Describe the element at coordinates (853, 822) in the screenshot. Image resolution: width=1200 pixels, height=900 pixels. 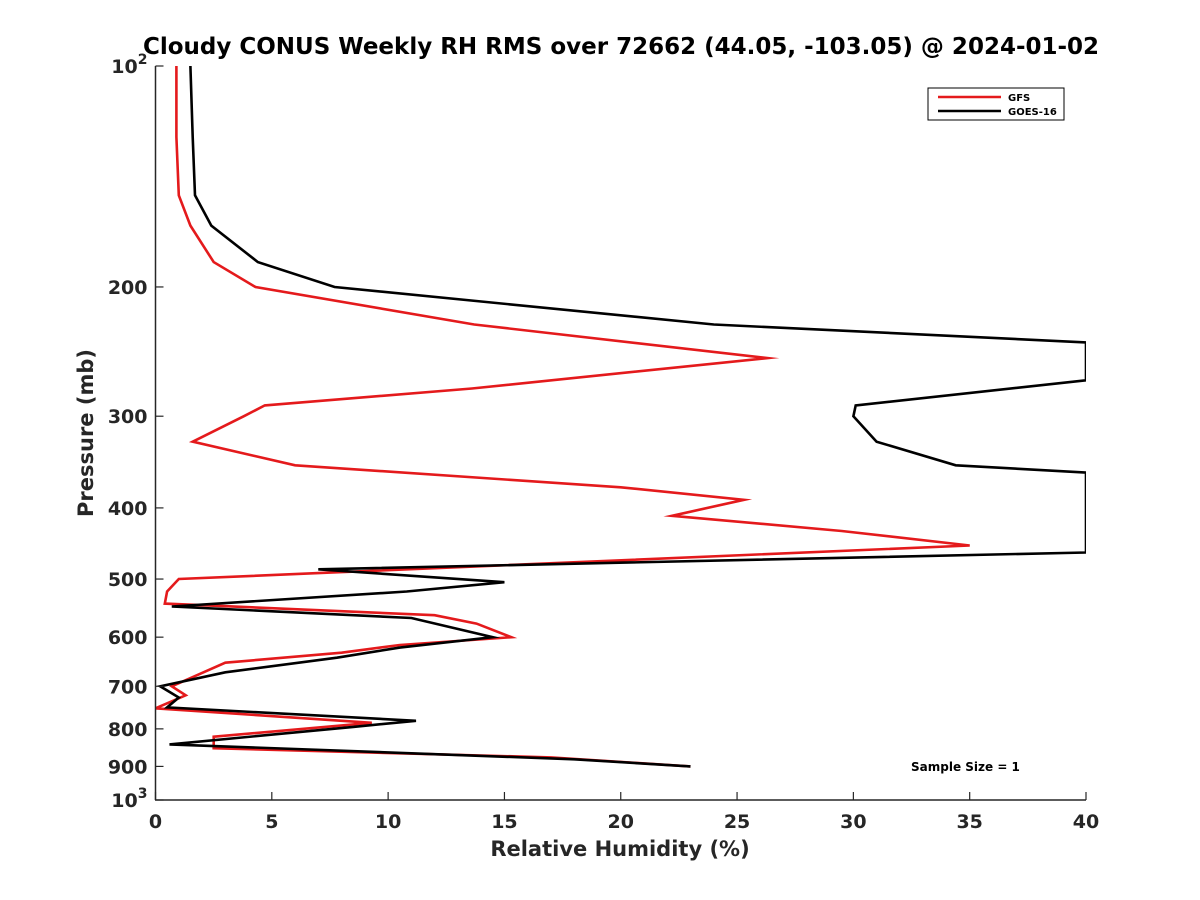
I see `x-tick-label: 30` at that location.